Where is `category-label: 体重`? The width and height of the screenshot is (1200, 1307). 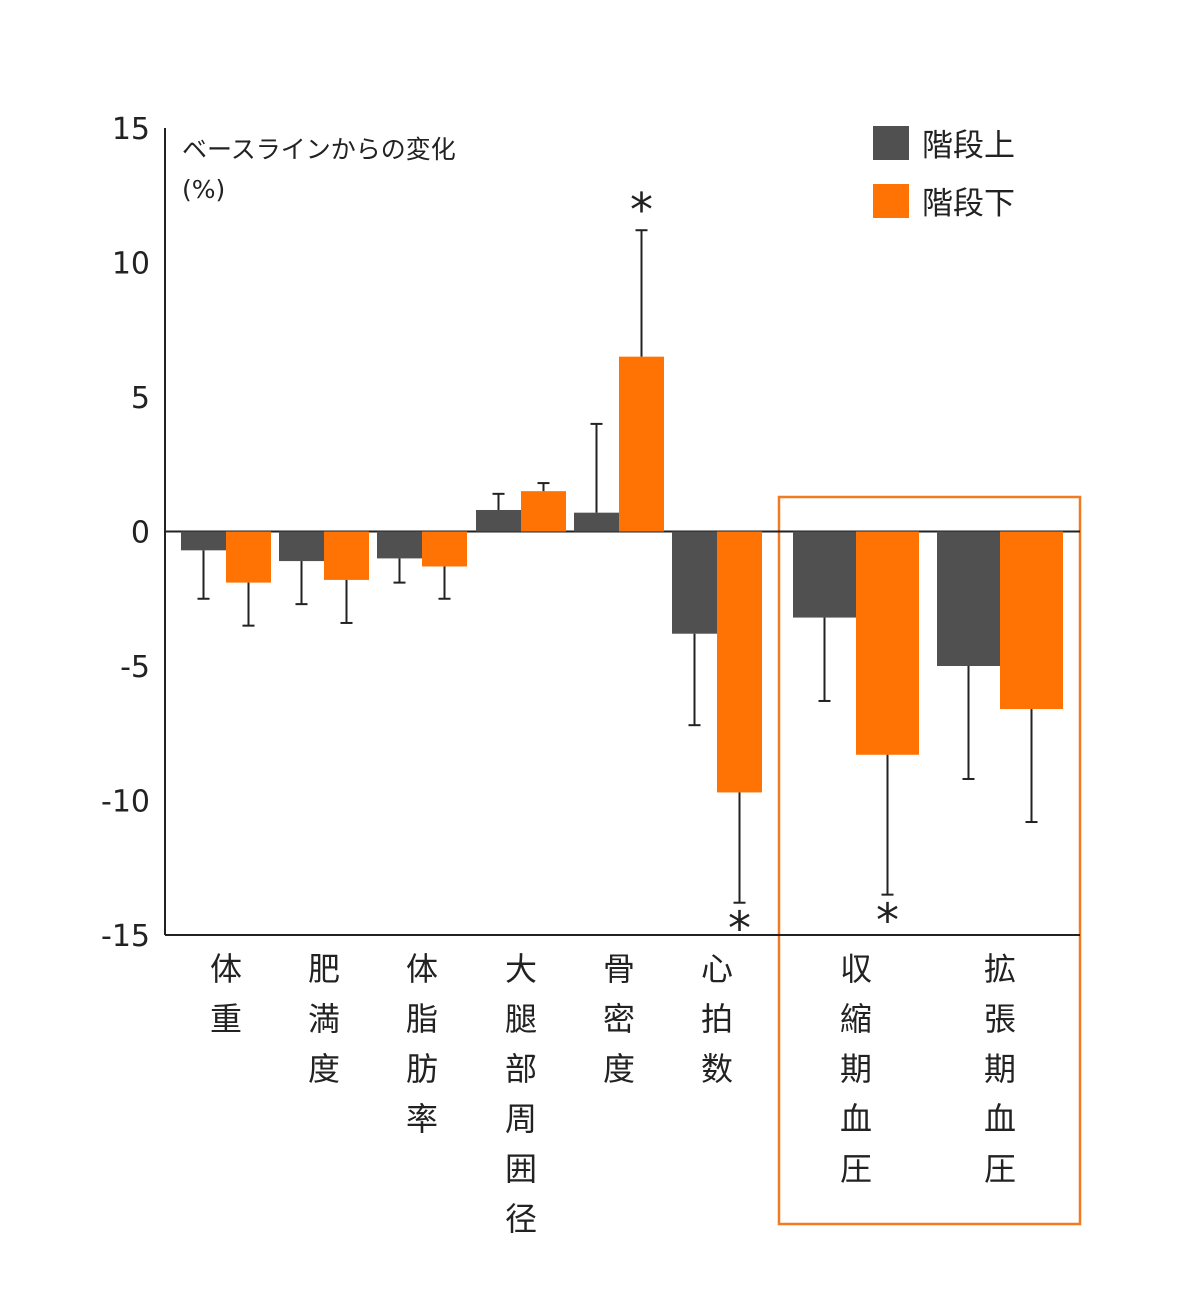
category-label: 体重 is located at coordinates (226, 994).